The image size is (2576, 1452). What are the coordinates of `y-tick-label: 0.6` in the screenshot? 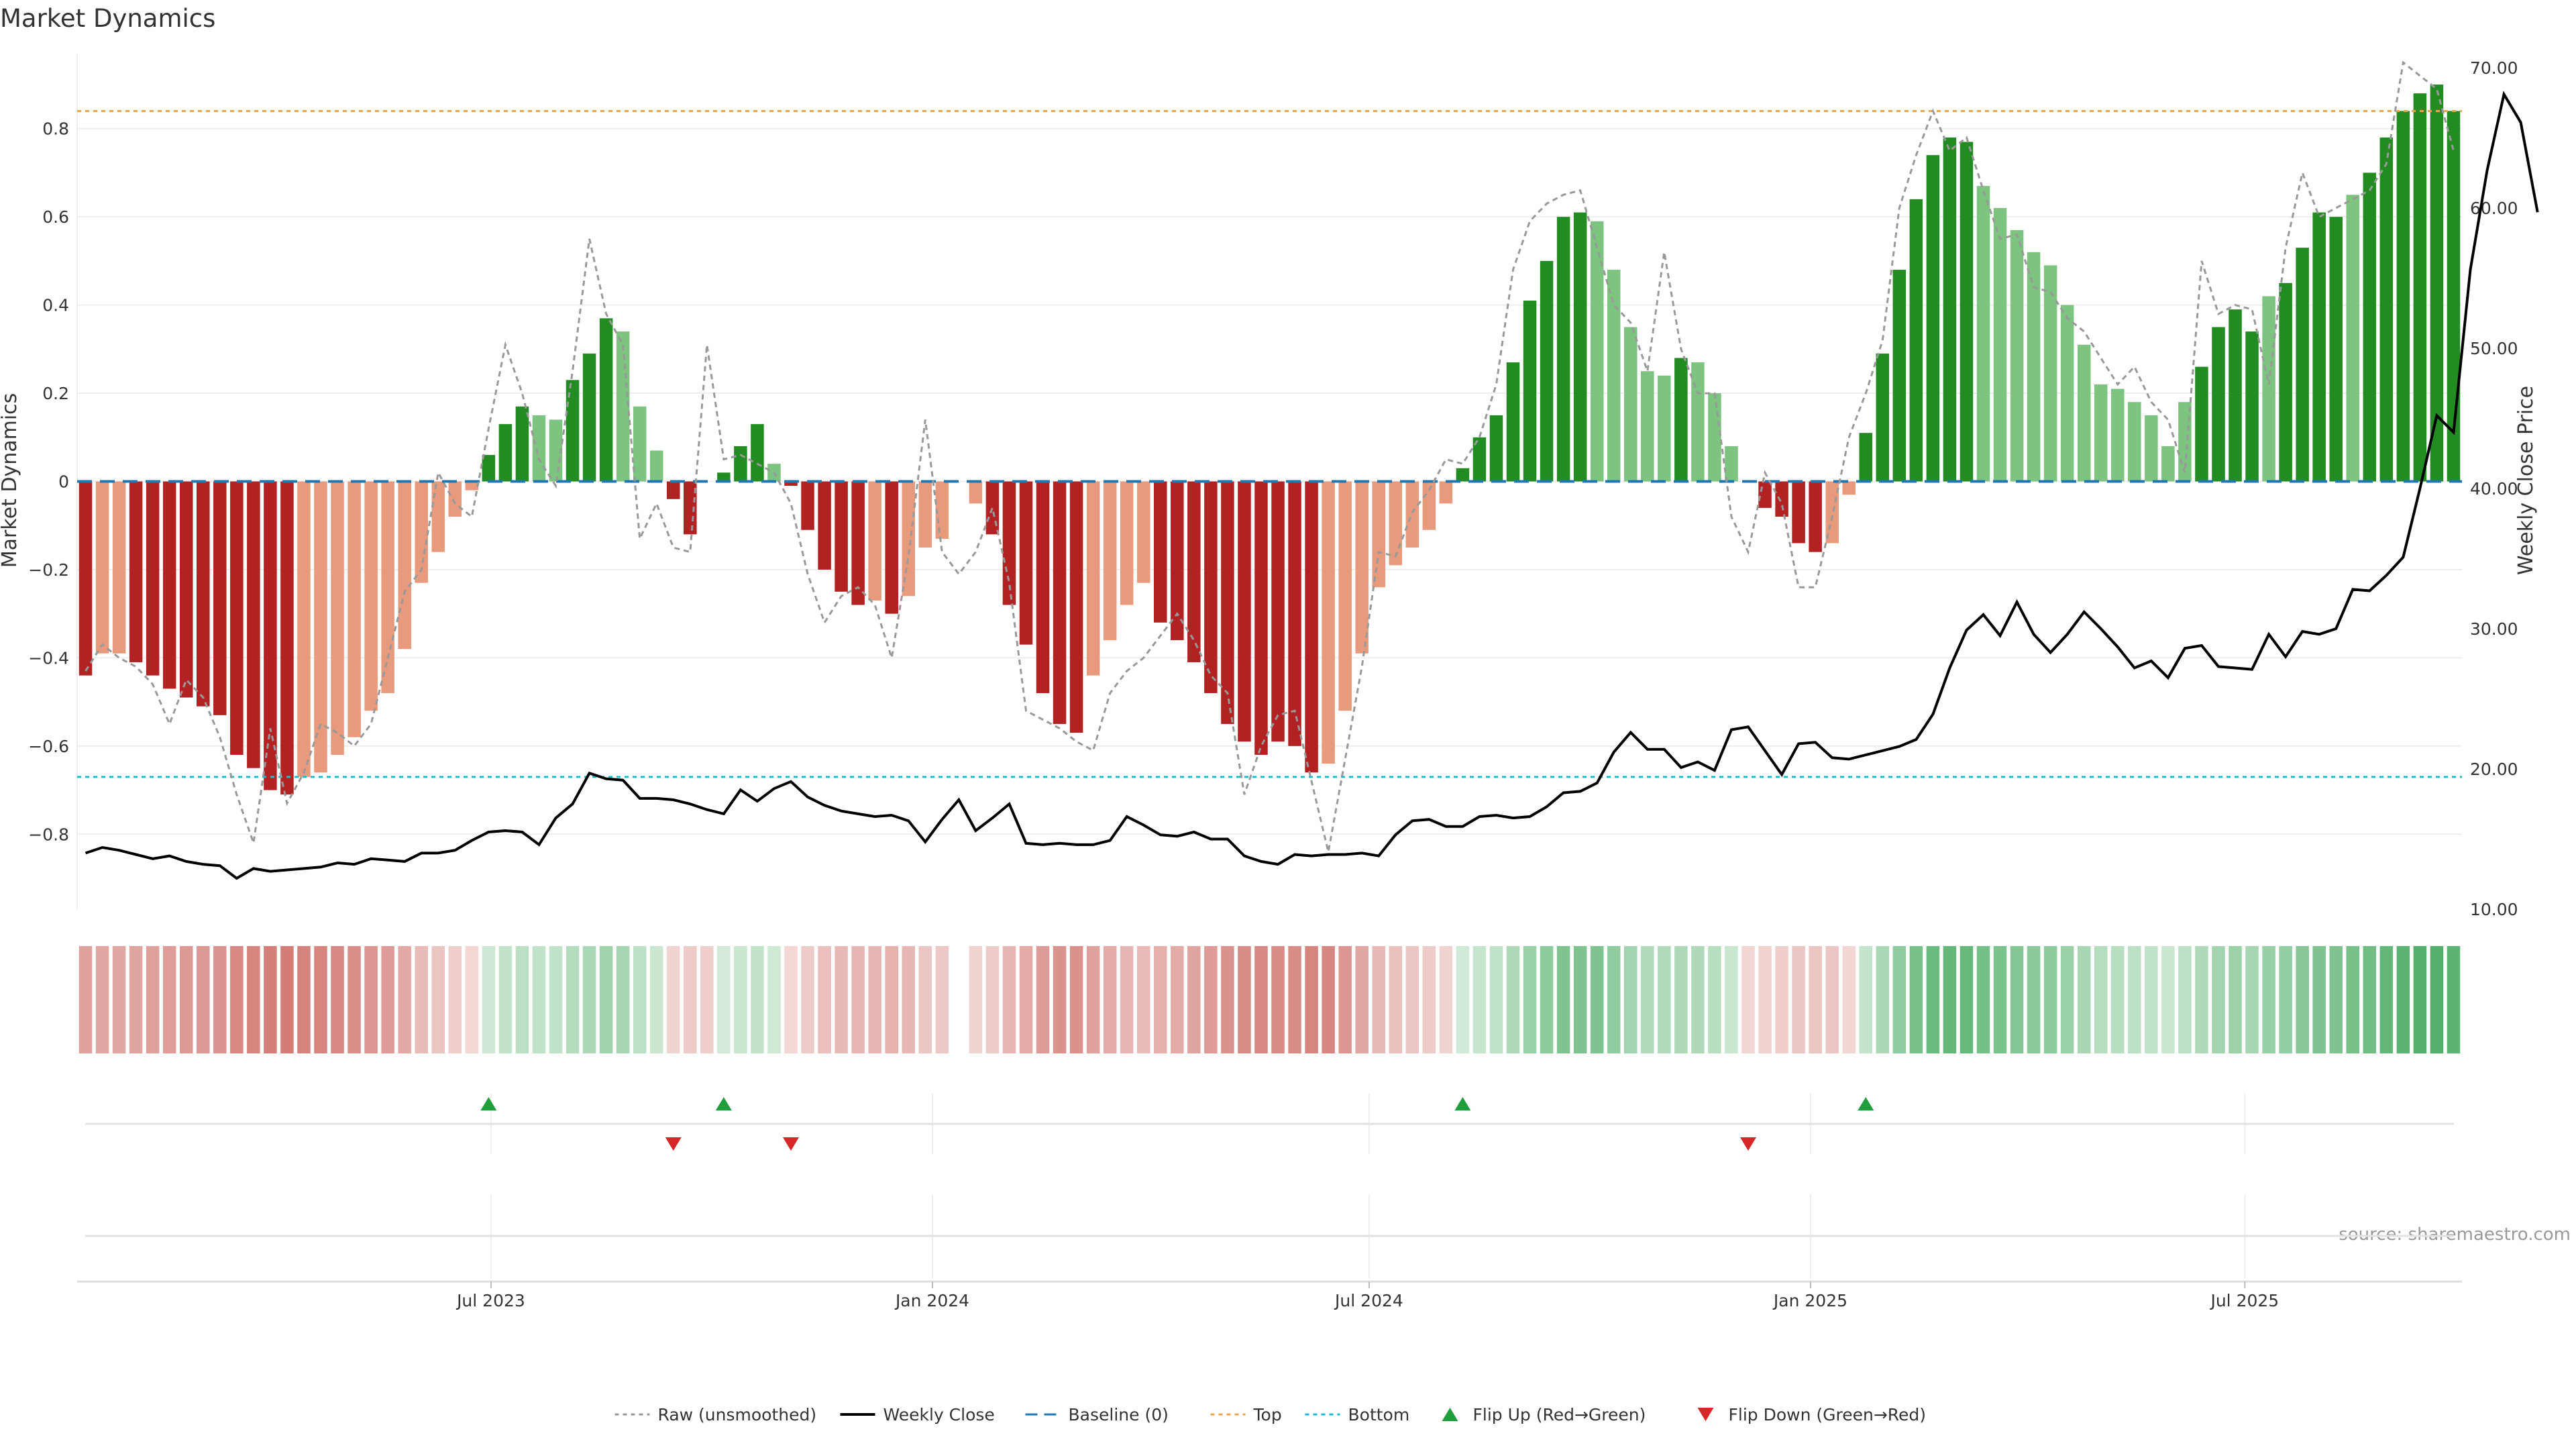 It's located at (55, 217).